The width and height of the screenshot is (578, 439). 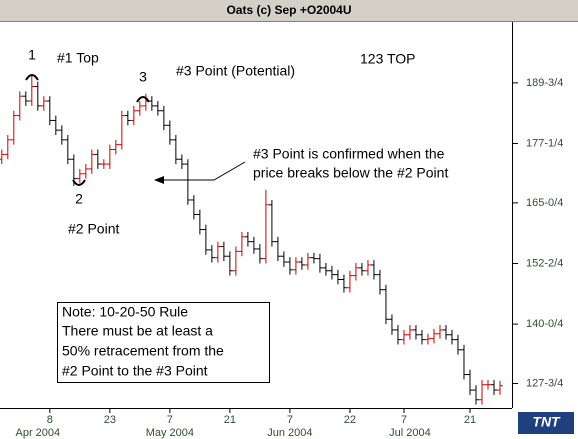 I want to click on annotation: 3, so click(x=143, y=77).